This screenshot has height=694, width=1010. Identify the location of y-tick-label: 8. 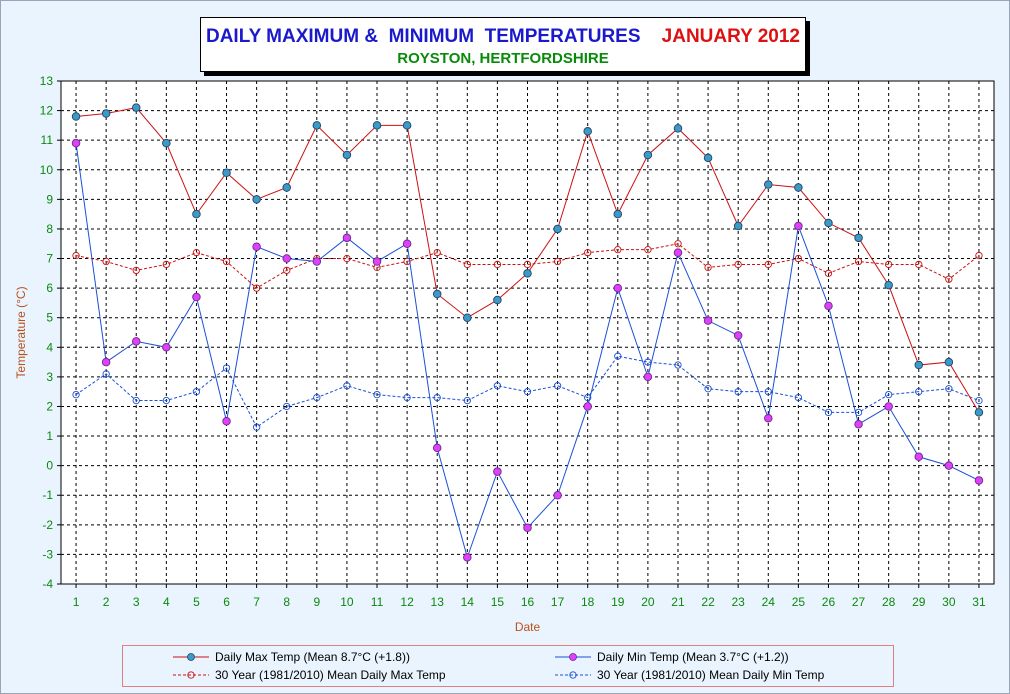
(49, 229).